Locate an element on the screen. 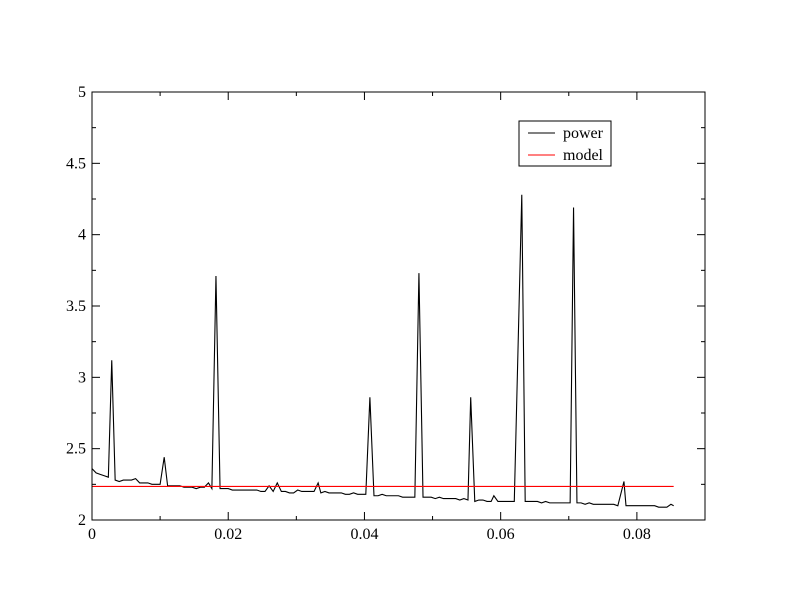  y-tick-label: 2.5 is located at coordinates (76, 449).